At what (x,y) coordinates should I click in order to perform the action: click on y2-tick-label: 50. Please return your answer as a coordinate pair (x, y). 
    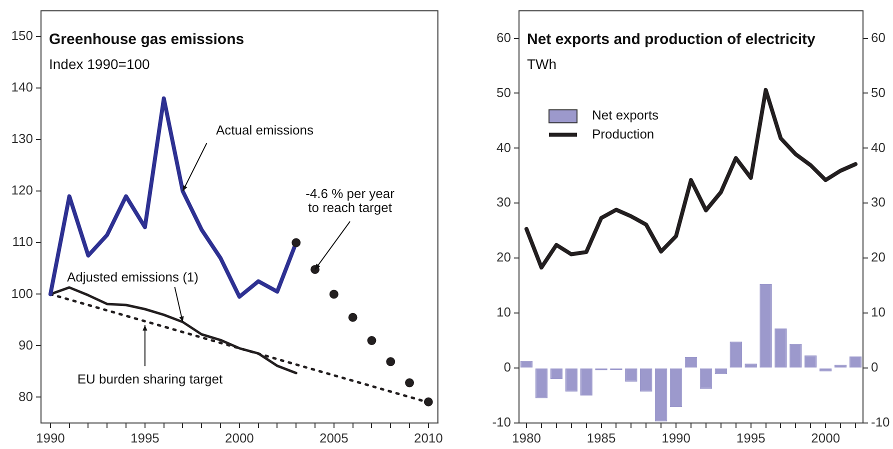
    Looking at the image, I should click on (878, 92).